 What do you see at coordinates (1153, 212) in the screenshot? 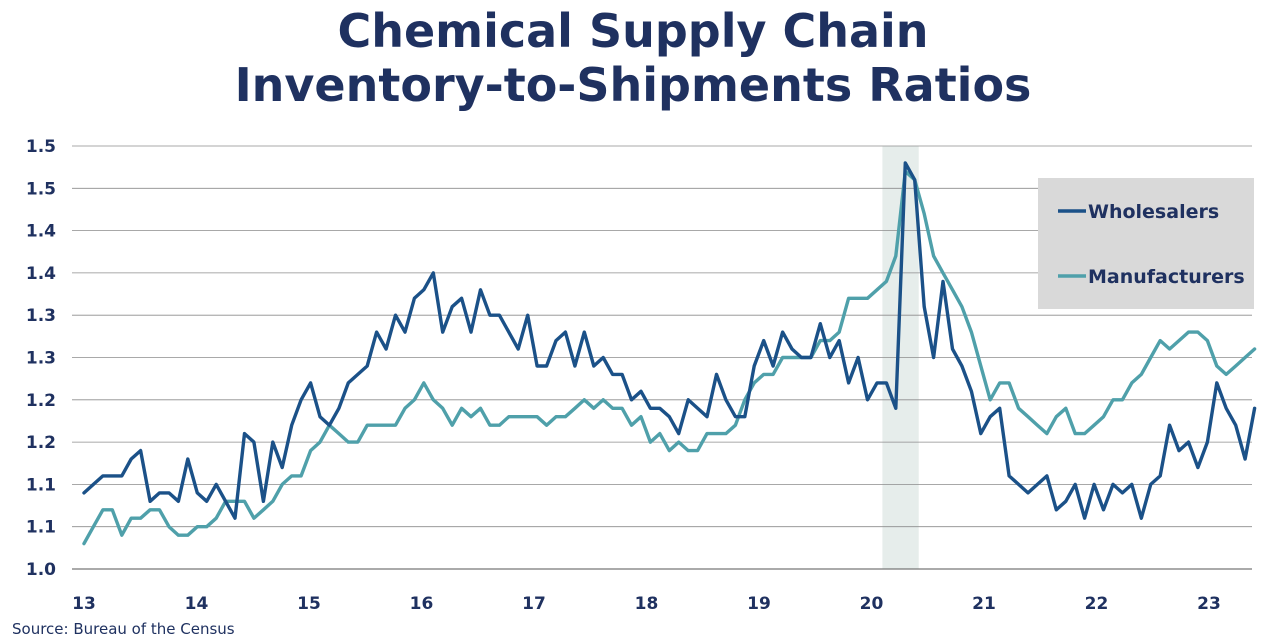
I see `legend-label: Wholesalers` at bounding box center [1153, 212].